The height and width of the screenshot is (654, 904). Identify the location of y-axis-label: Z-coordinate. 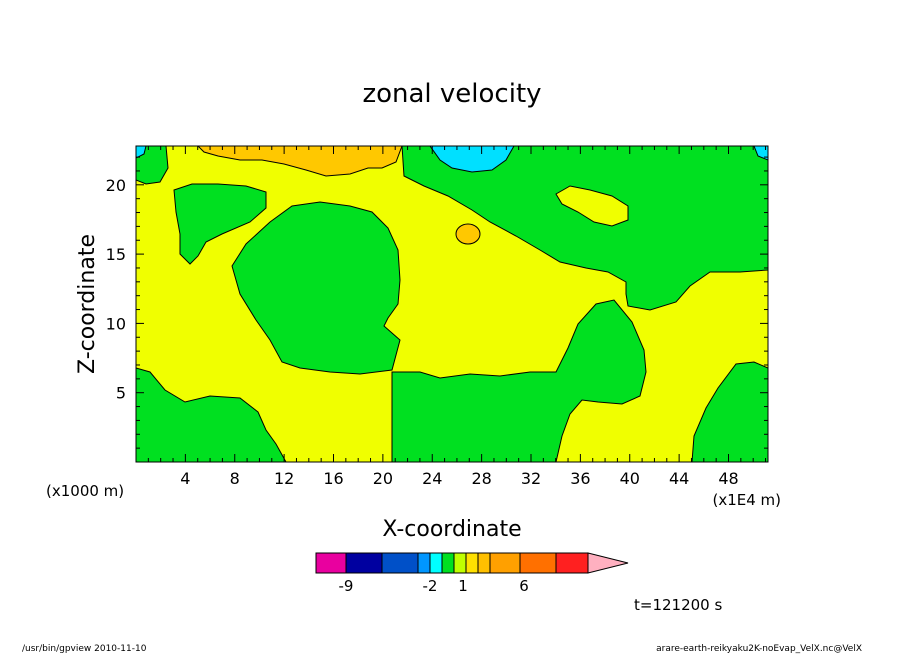
(87, 304).